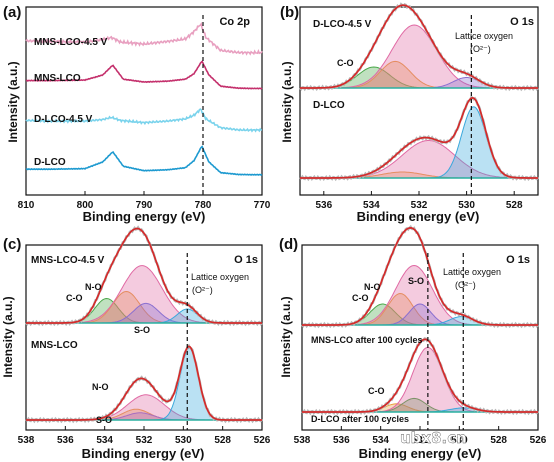  What do you see at coordinates (288, 244) in the screenshot?
I see `panel-d-tag: (d)` at bounding box center [288, 244].